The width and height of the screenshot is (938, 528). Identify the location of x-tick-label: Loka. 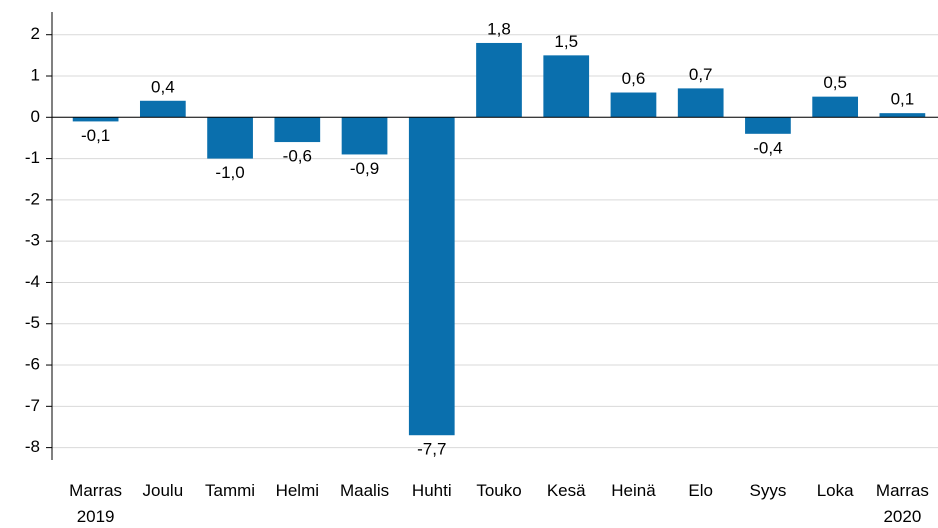
(835, 490).